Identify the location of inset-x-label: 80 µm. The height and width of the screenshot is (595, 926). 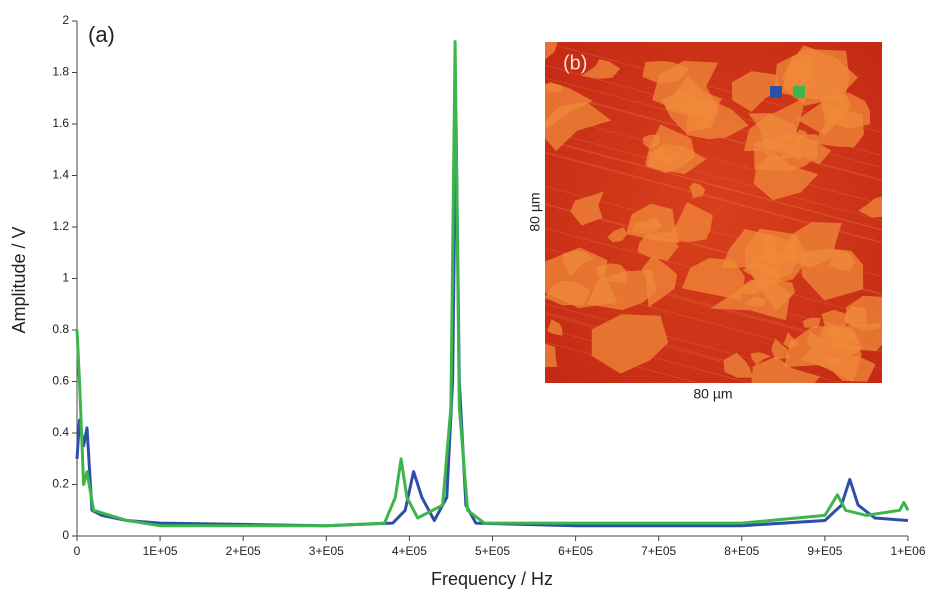
(712, 394).